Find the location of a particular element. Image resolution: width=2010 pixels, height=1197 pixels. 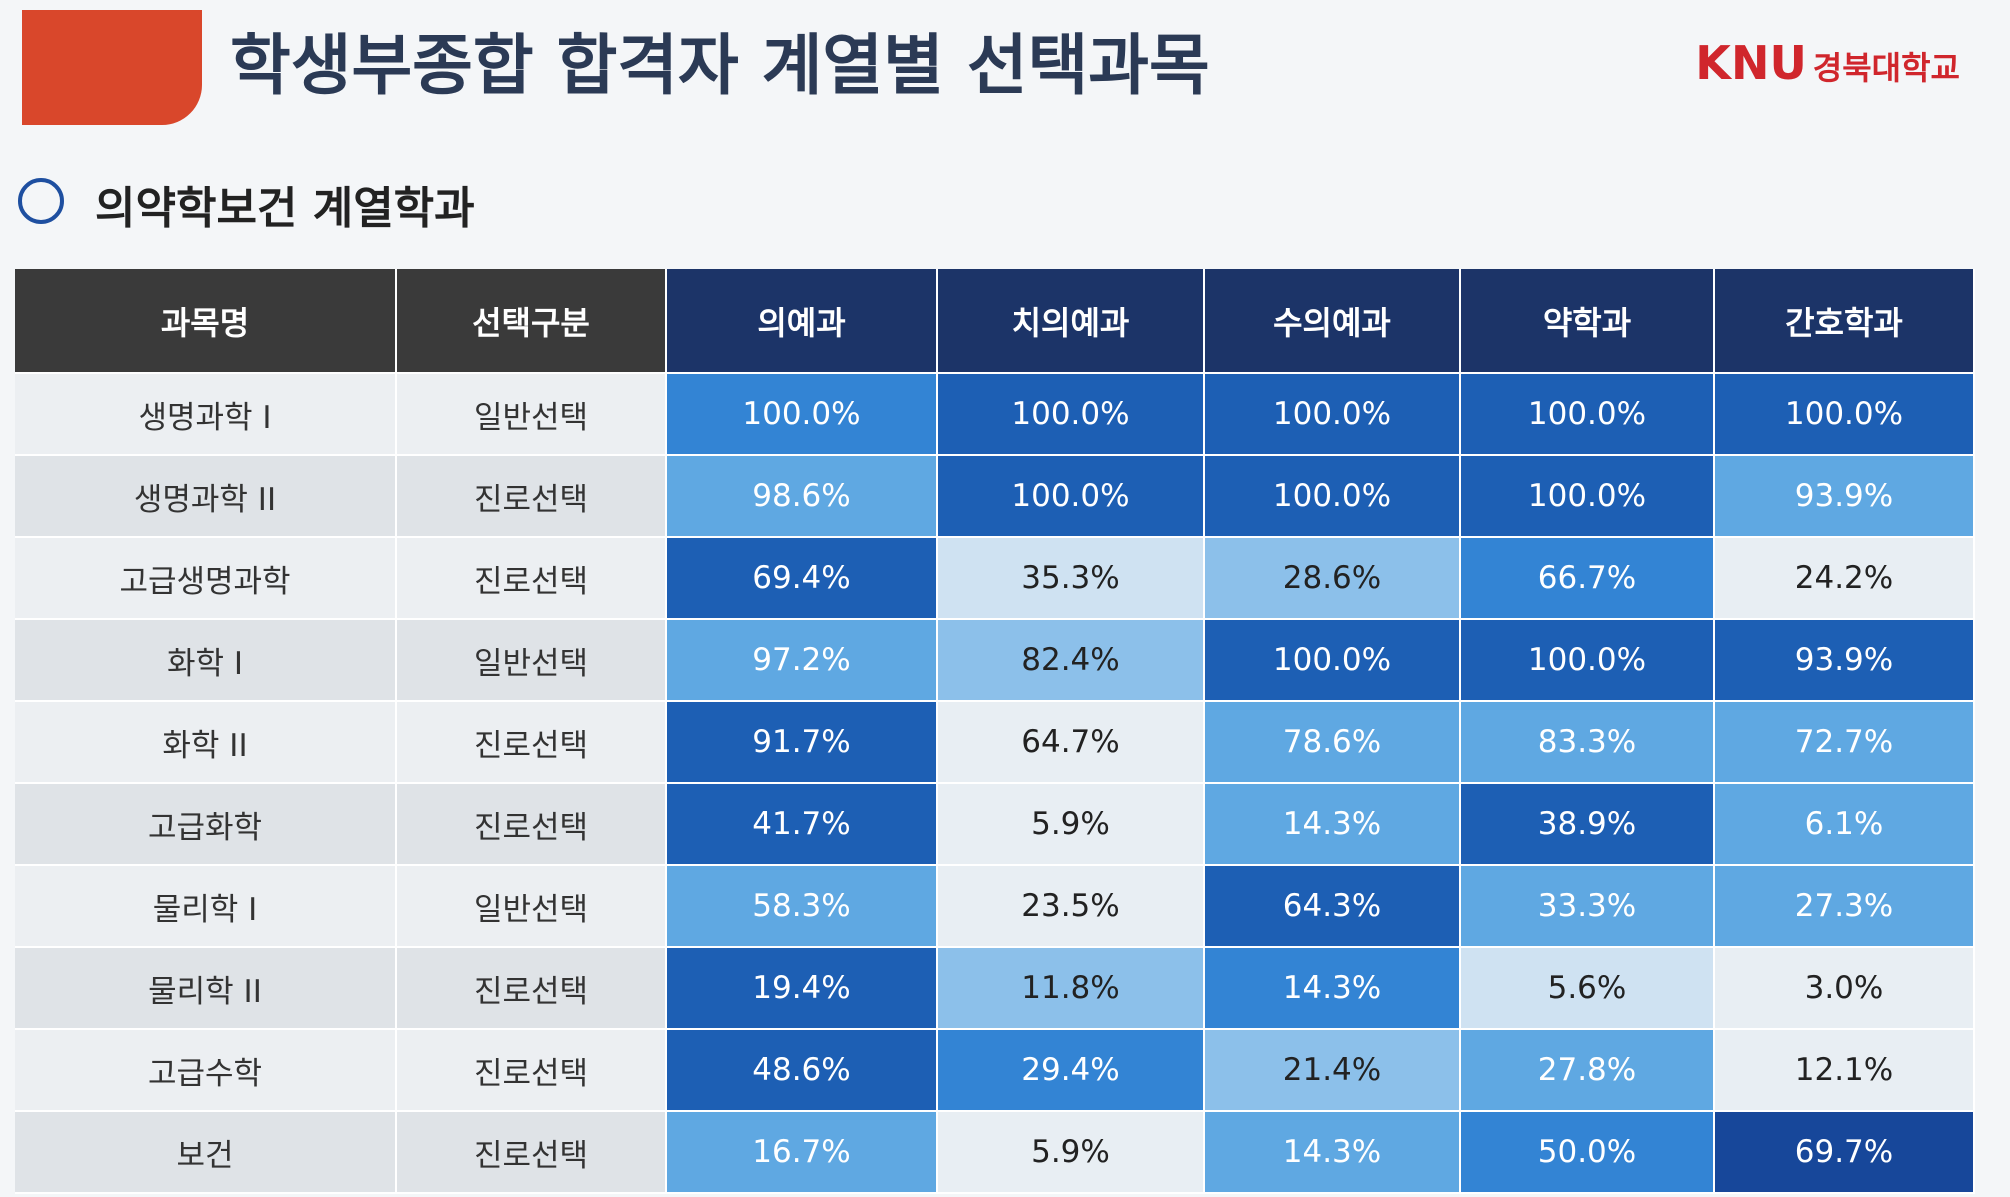

subject-cell: 화학 I is located at coordinates (206, 661).